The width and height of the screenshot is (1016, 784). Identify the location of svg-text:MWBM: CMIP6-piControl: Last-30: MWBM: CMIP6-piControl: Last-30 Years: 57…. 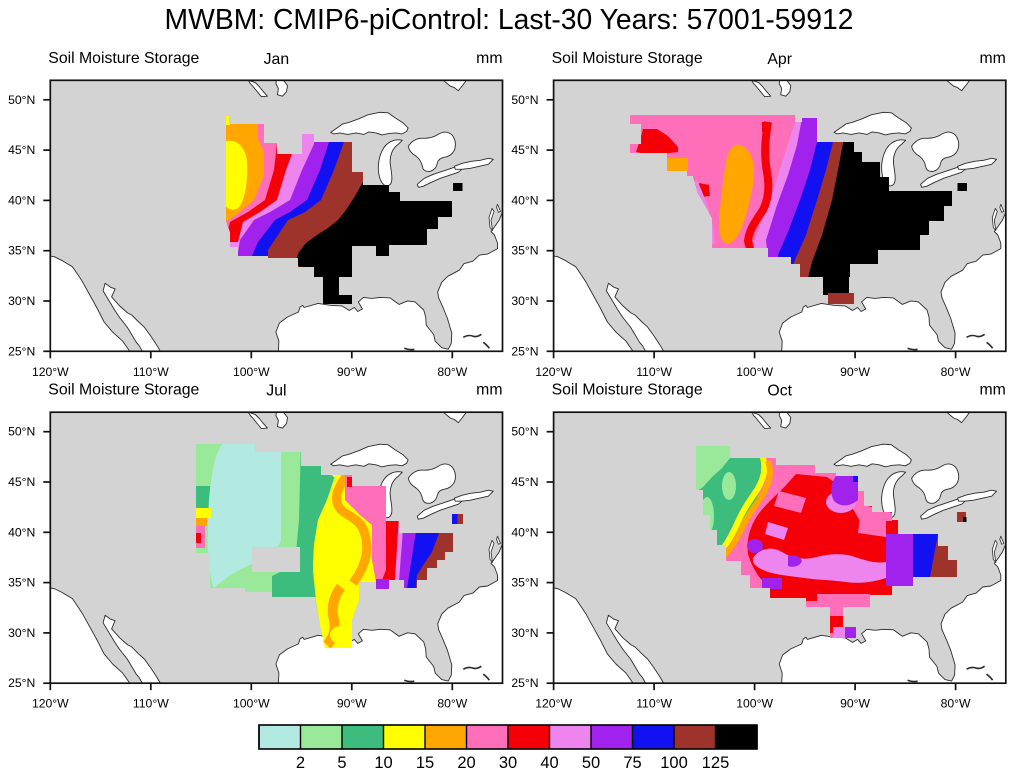
(509, 19).